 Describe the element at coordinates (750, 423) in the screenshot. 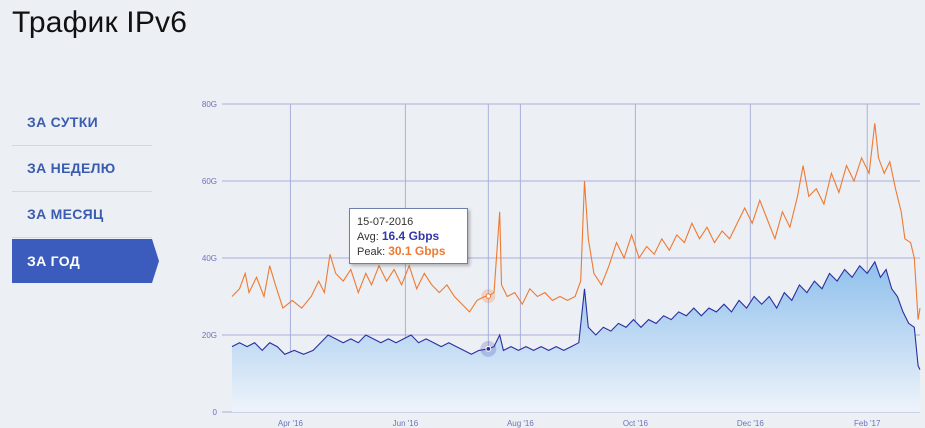

I see `x-tick-label: Dec '16` at that location.